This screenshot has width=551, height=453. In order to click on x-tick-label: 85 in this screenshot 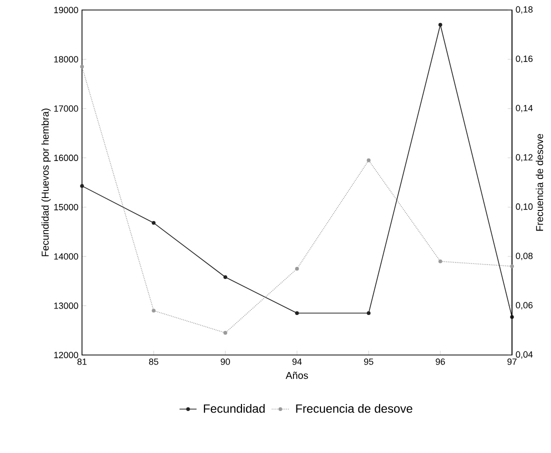, I will do `click(153, 361)`.